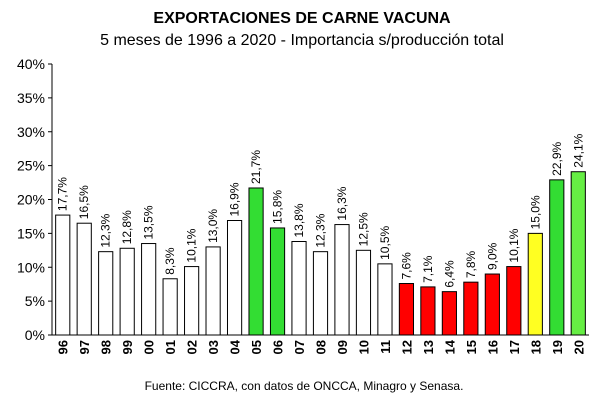  Describe the element at coordinates (31, 200) in the screenshot. I see `y-tick-label: 20%` at that location.